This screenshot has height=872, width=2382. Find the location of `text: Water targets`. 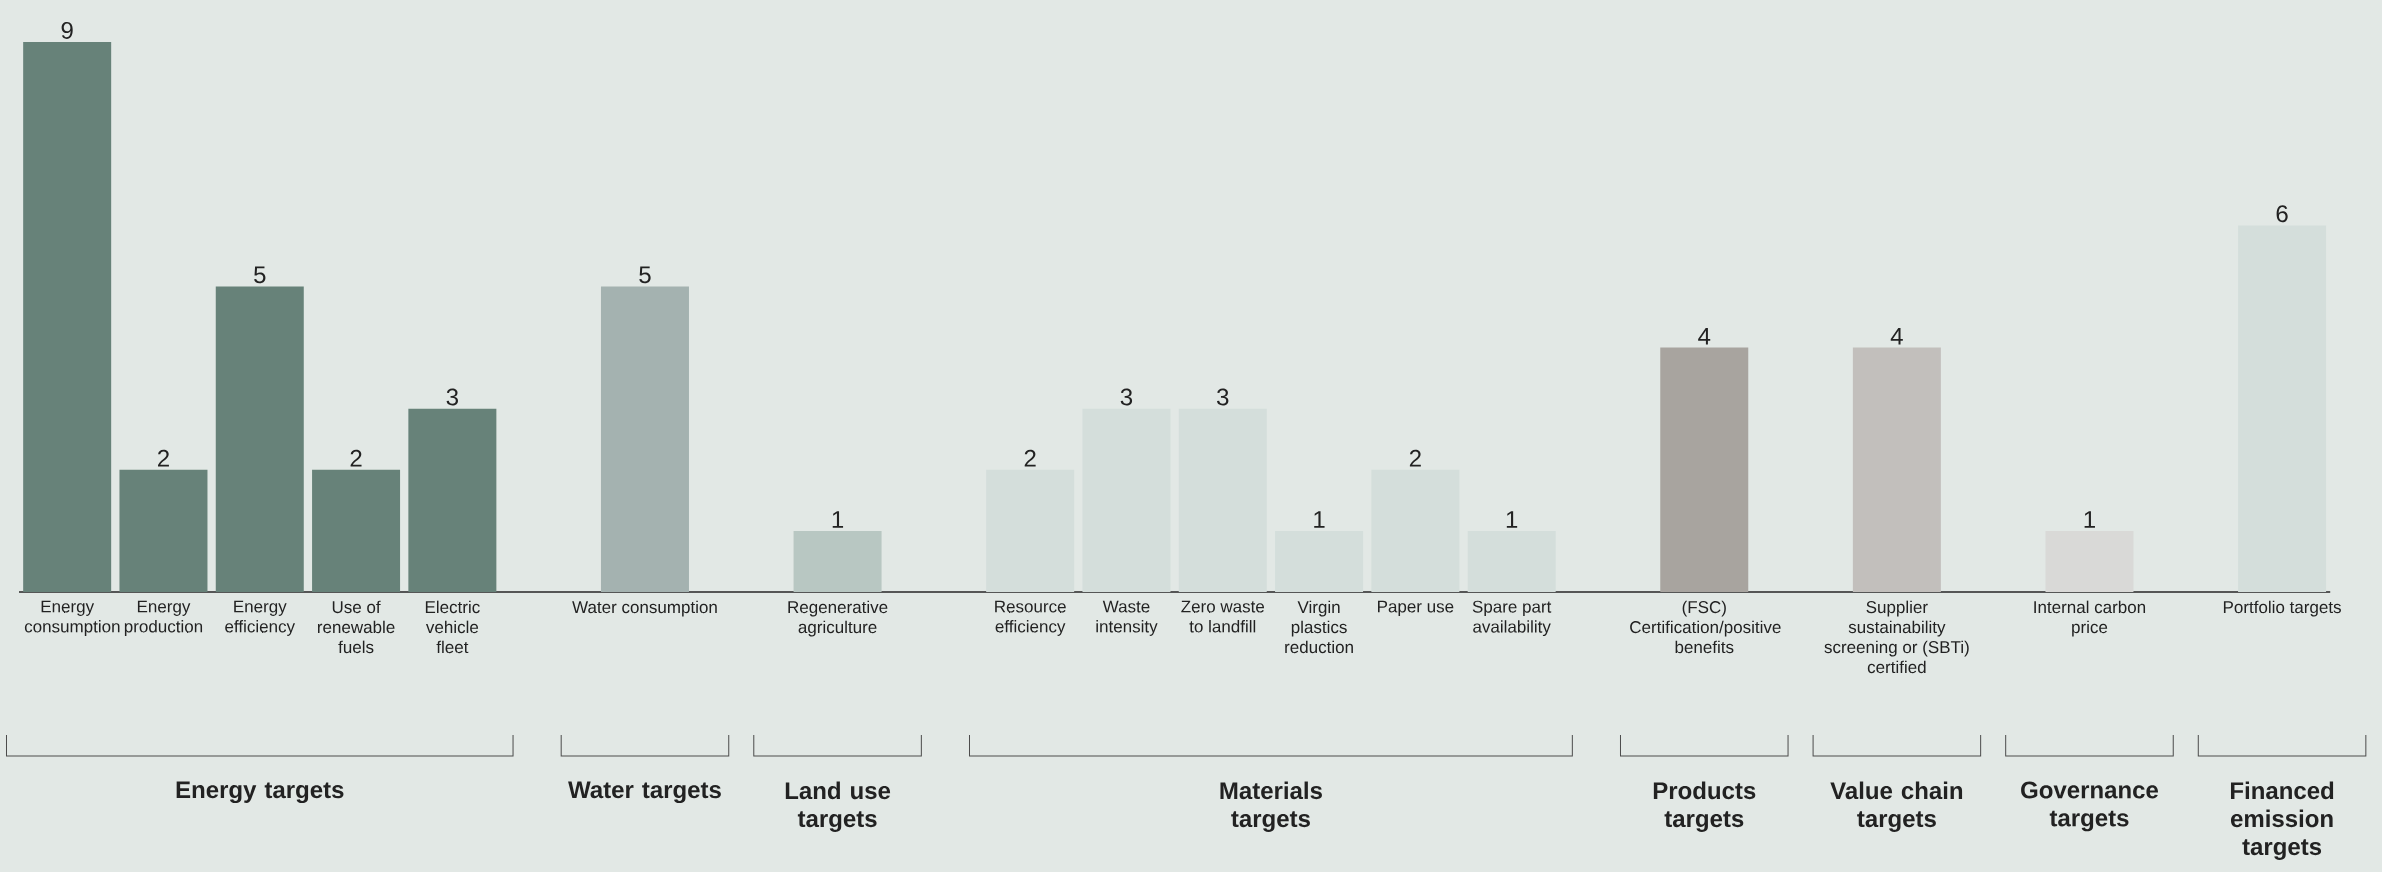

text: Water targets is located at coordinates (644, 792).